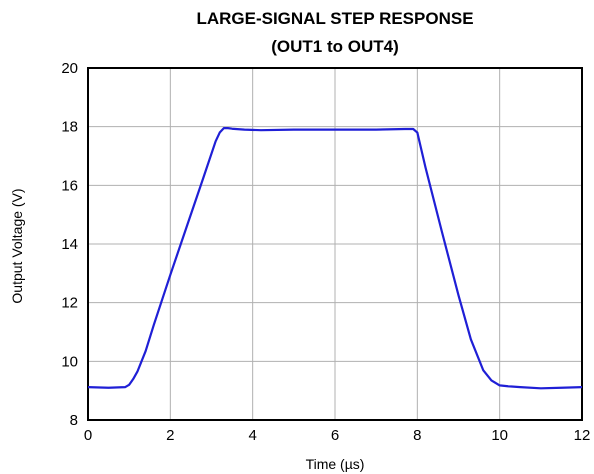 The height and width of the screenshot is (474, 594). I want to click on y-tick-label: 12, so click(69, 303).